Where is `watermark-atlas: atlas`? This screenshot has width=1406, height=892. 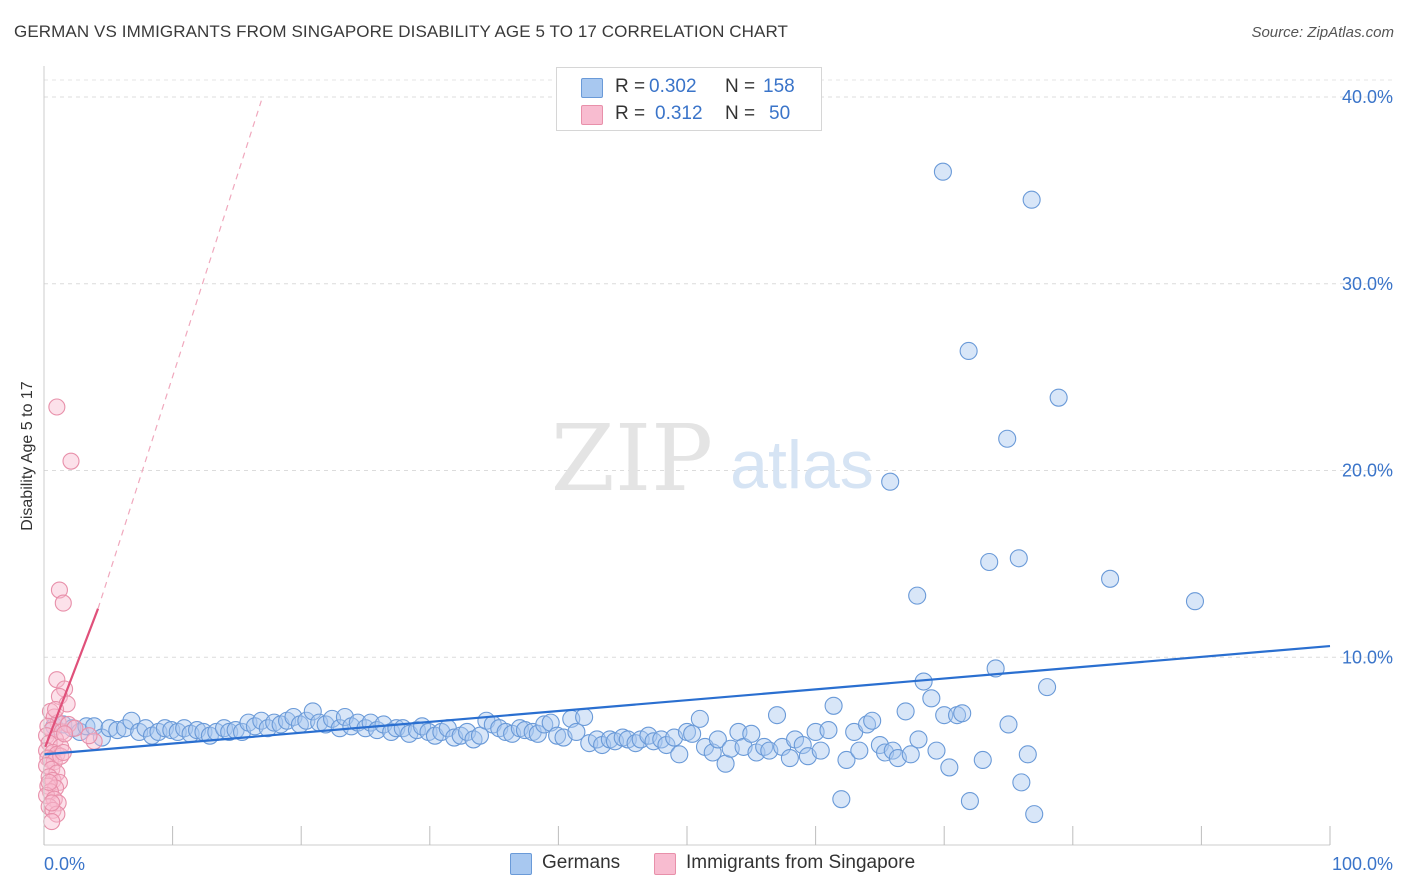
watermark-atlas: atlas is located at coordinates (802, 465).